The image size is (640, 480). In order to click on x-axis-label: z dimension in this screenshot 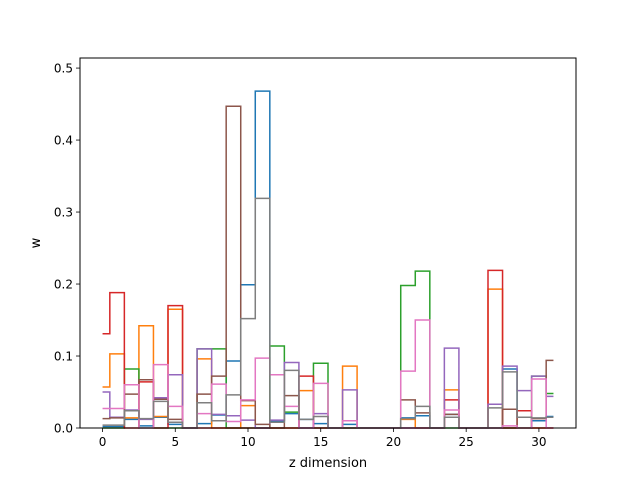, I will do `click(328, 463)`.